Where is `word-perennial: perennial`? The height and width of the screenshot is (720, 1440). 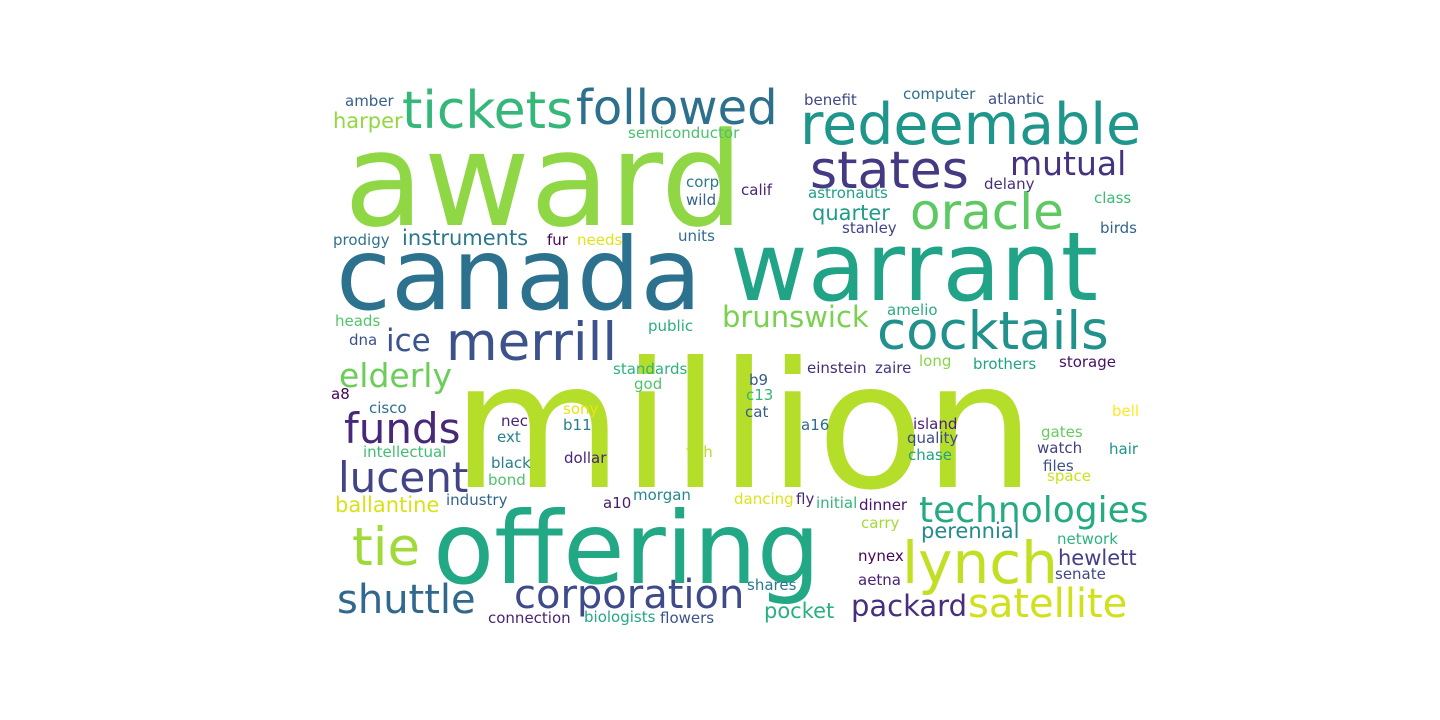 word-perennial: perennial is located at coordinates (970, 531).